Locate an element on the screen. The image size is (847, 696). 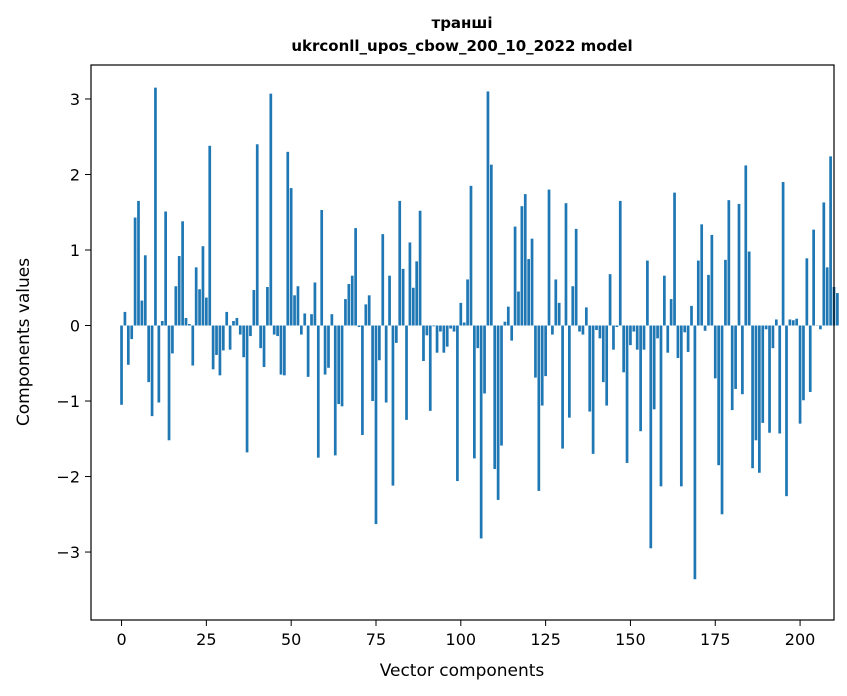
x-tick-label: 50 is located at coordinates (291, 639).